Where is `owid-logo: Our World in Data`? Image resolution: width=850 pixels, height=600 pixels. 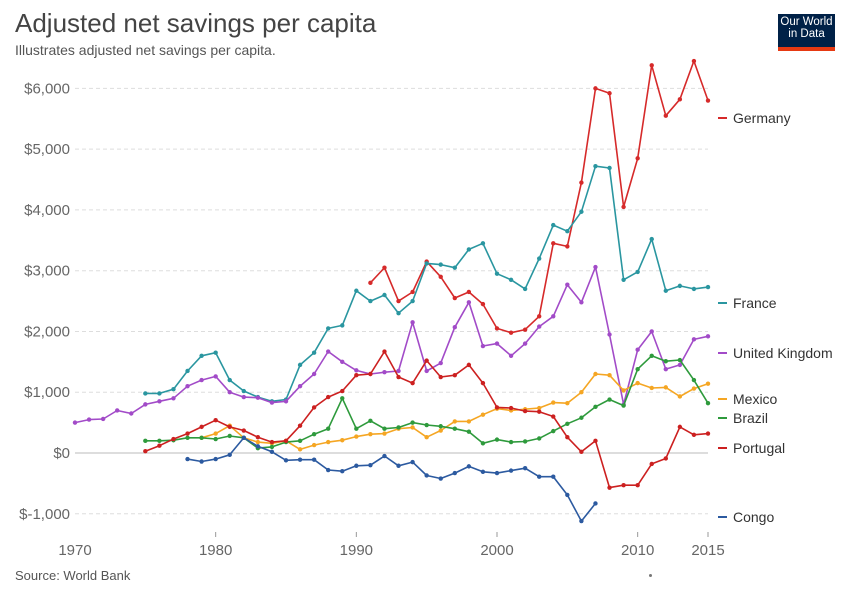
owid-logo: Our World in Data is located at coordinates (806, 32).